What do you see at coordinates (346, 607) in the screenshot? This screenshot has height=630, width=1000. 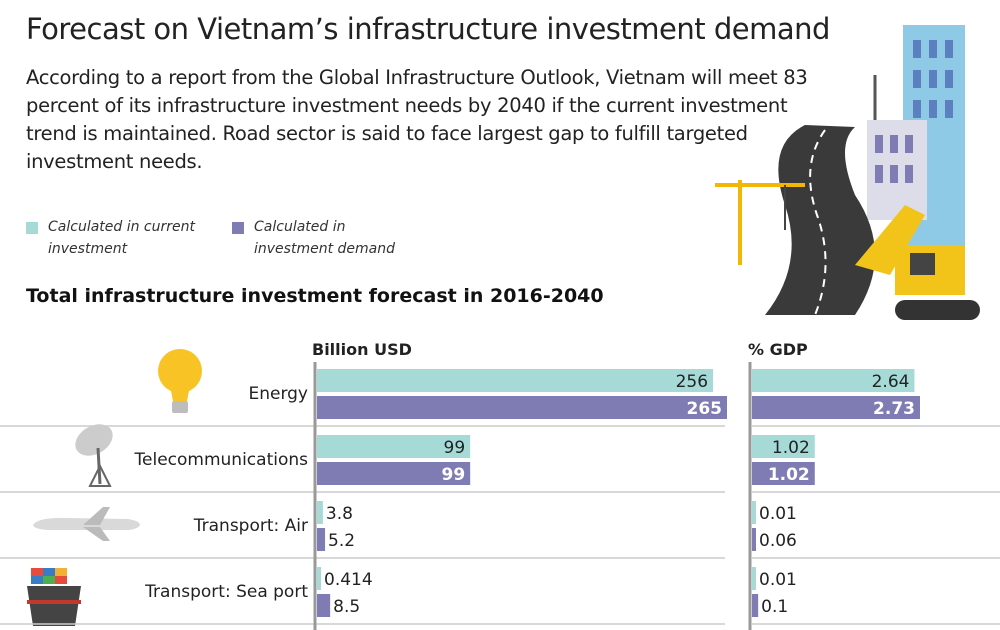 I see `data-label: 8.5` at bounding box center [346, 607].